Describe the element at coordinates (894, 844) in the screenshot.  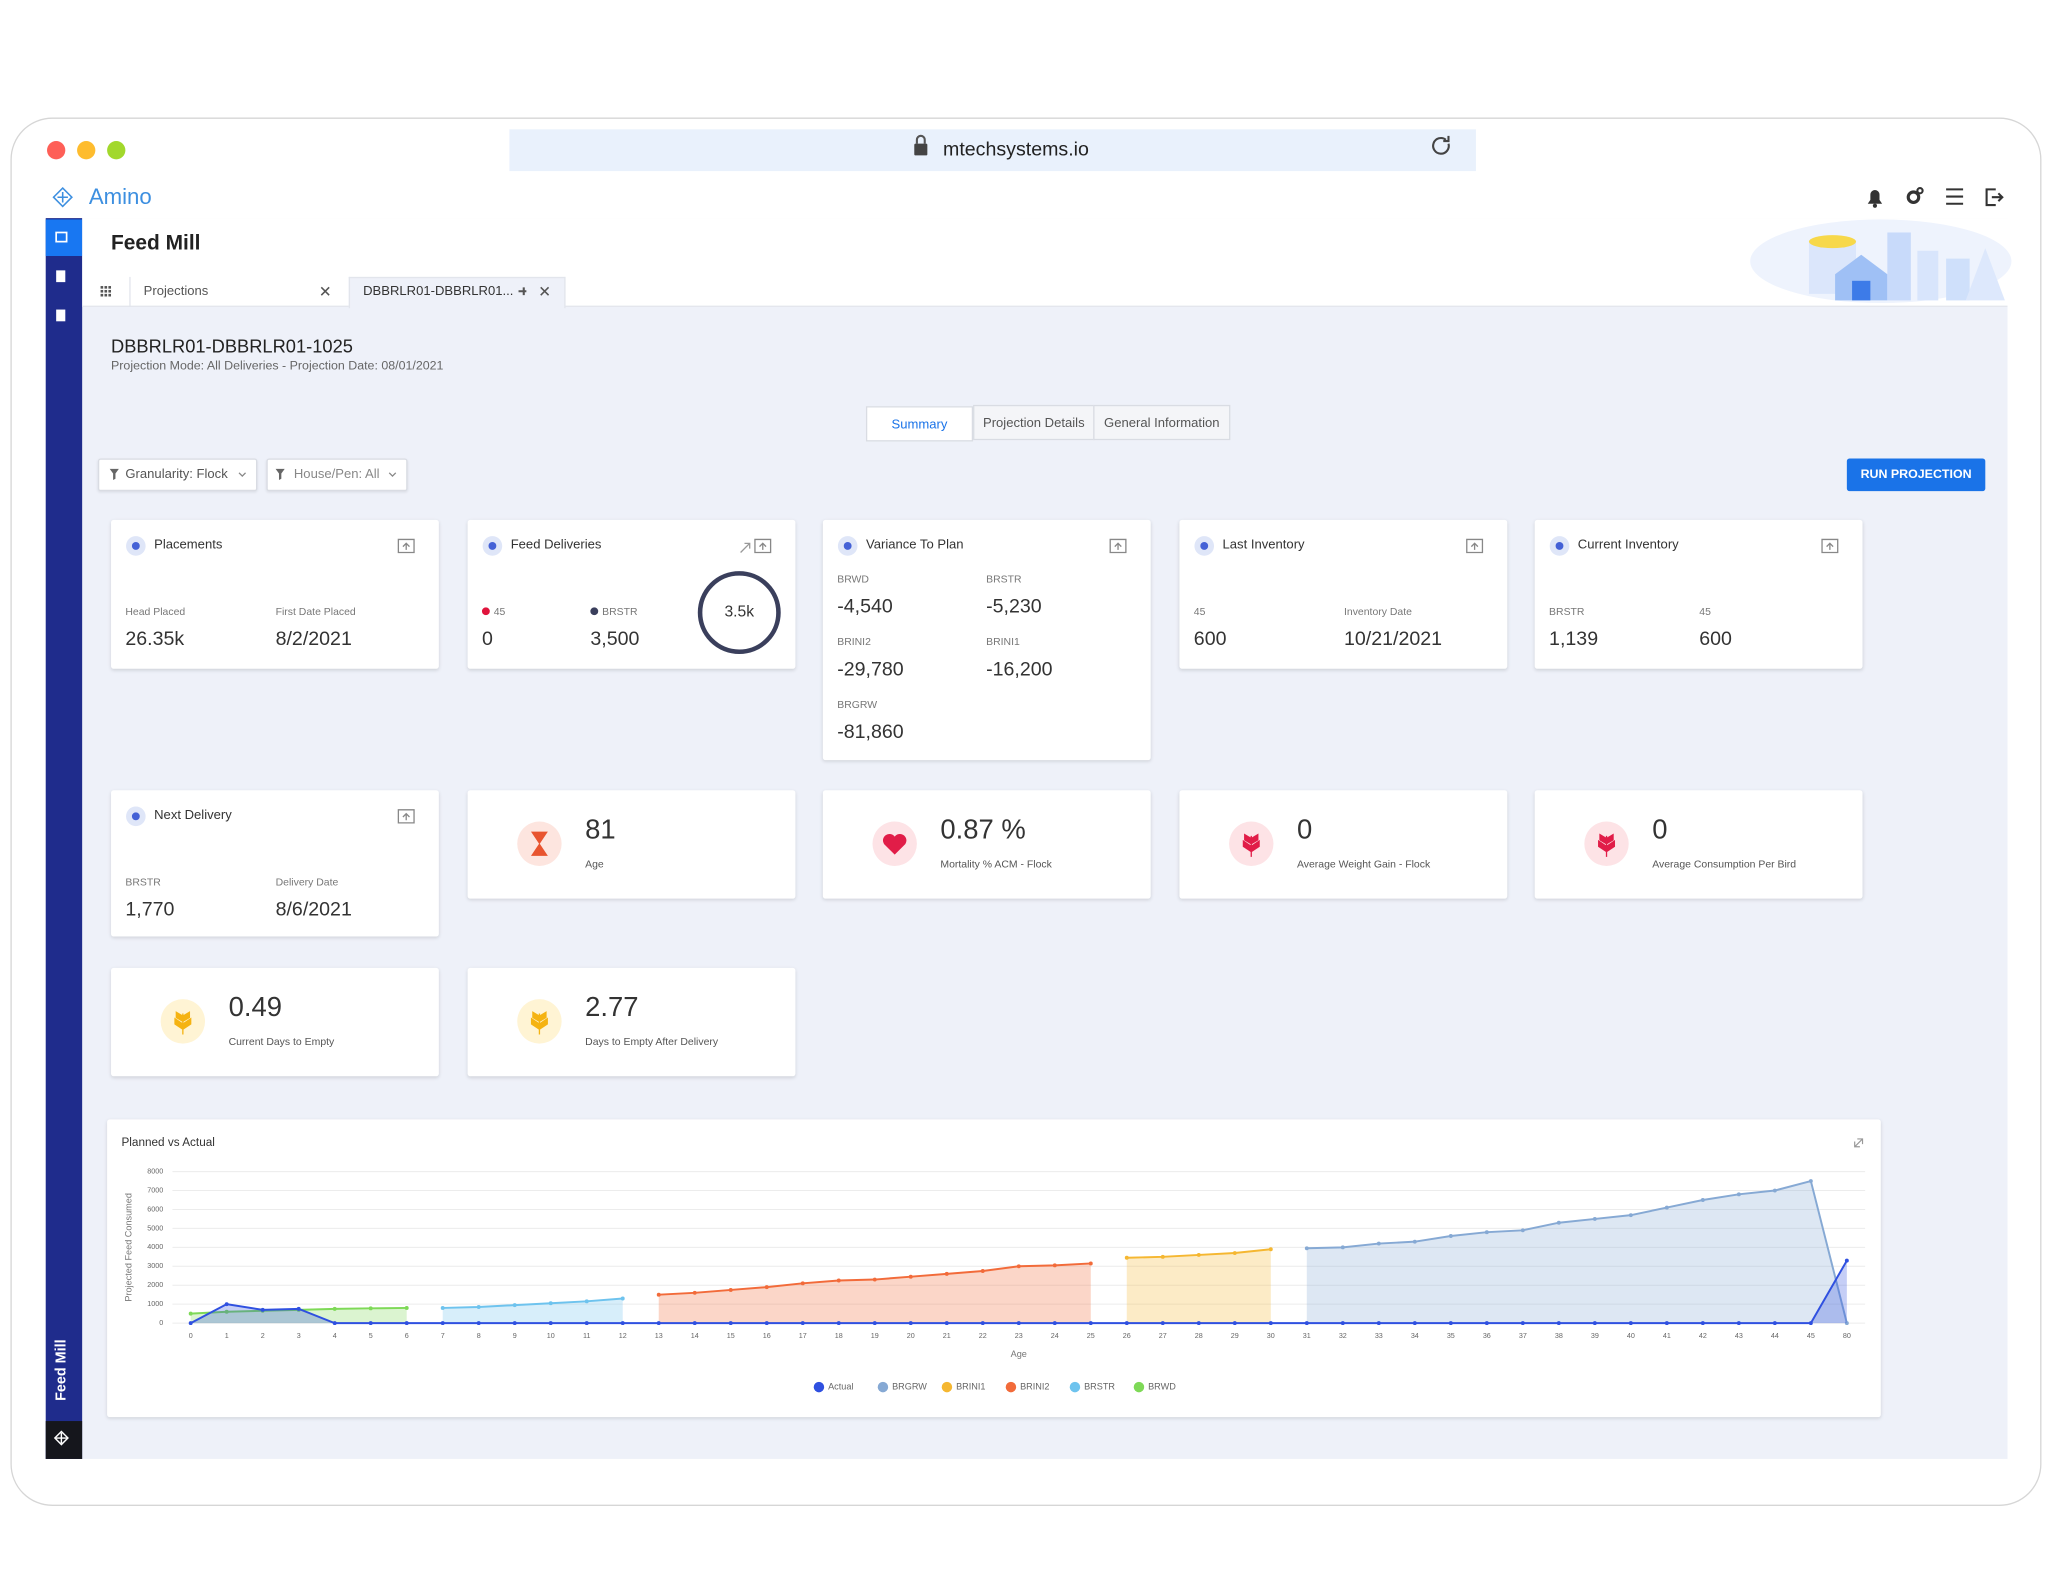
I see `kpi-glyph` at that location.